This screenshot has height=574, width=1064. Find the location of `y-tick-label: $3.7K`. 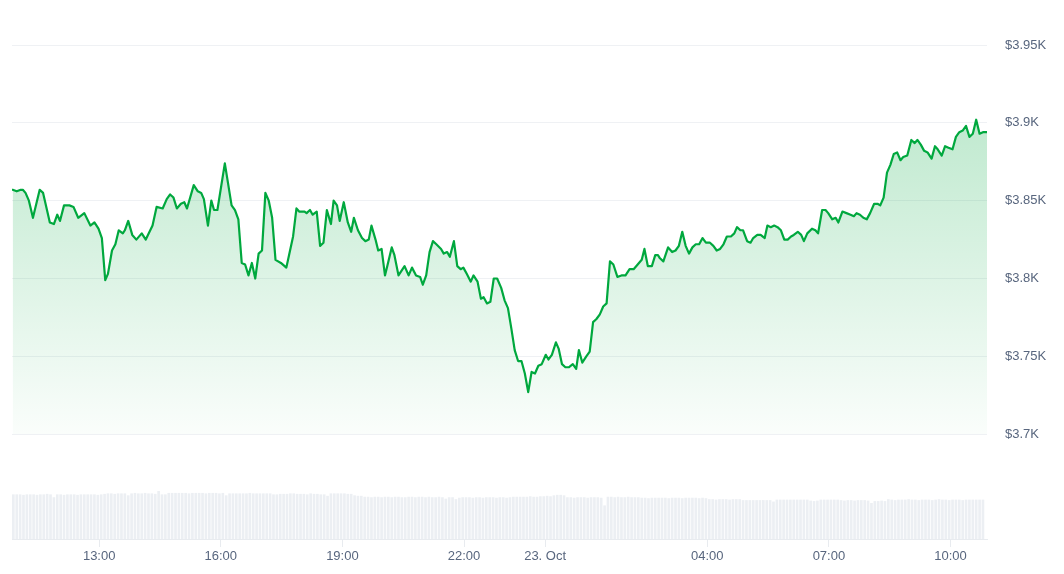

y-tick-label: $3.7K is located at coordinates (1022, 433).